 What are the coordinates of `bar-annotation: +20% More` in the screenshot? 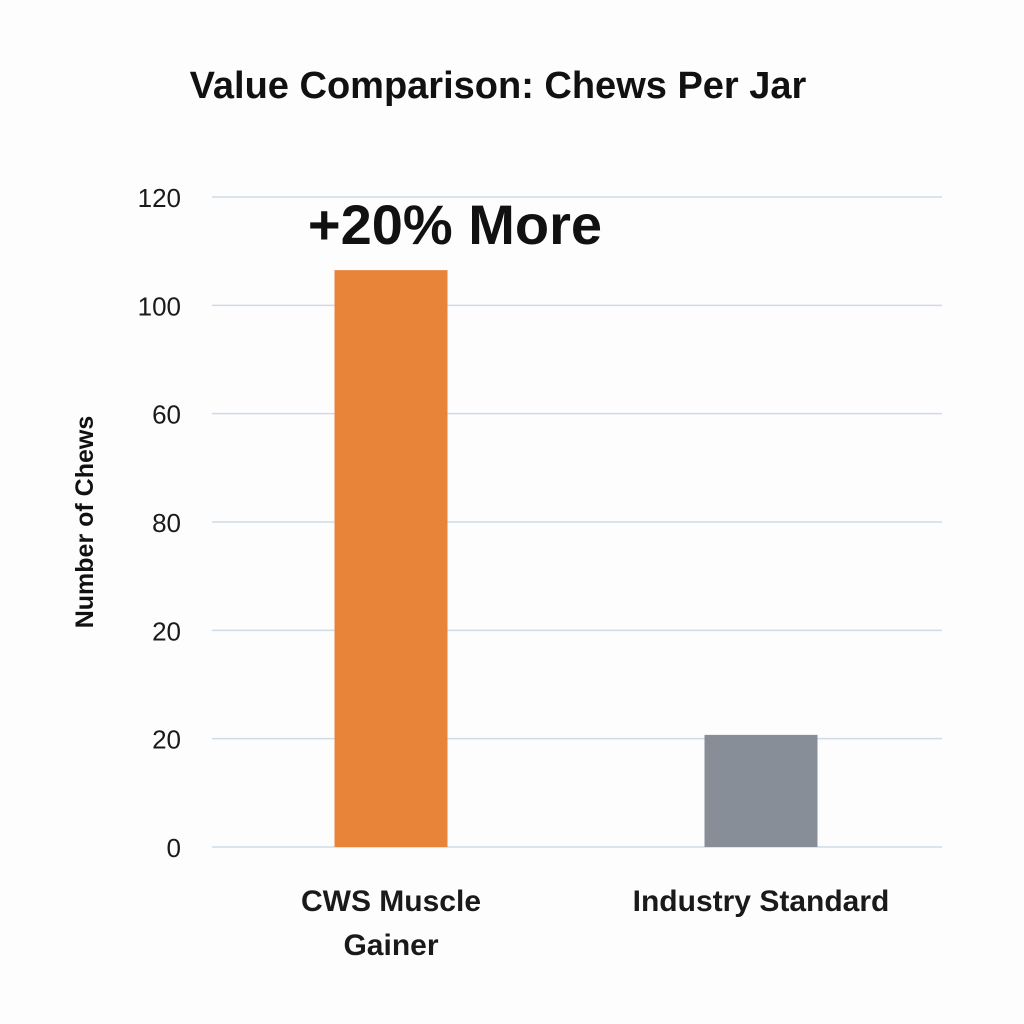 It's located at (455, 224).